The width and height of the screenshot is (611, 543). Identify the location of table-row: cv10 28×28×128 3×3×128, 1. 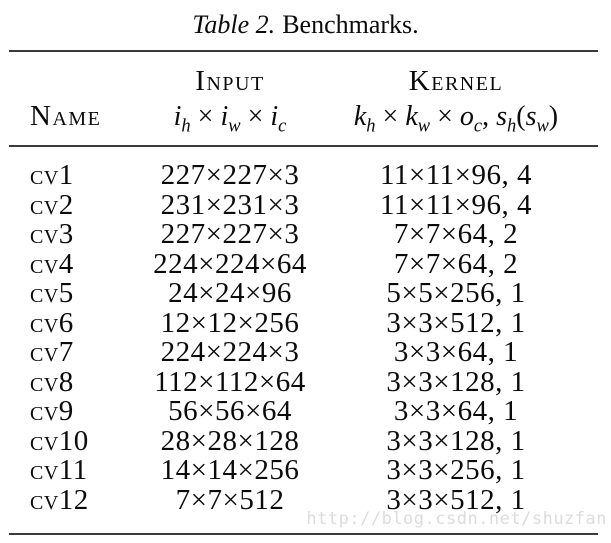
(305, 440).